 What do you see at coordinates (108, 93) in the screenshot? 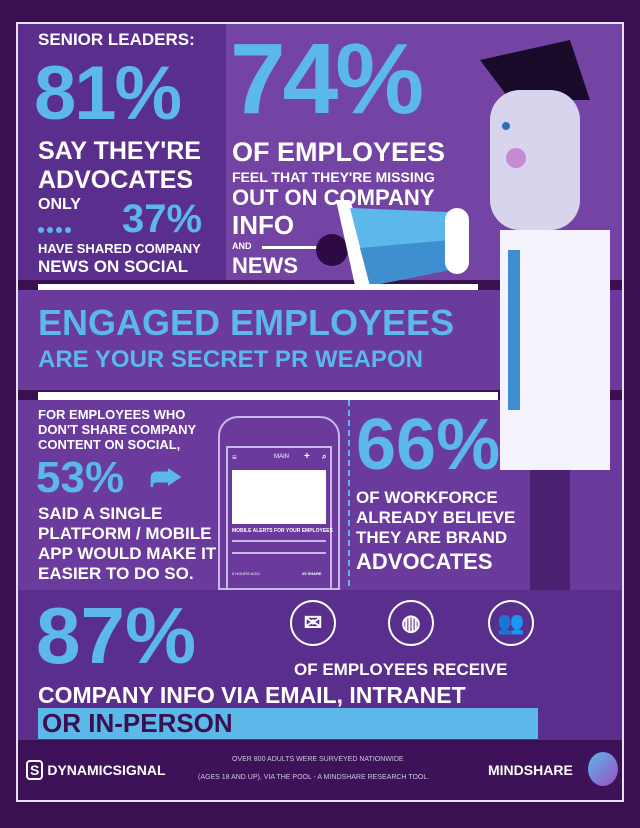
I see `senior-pct: 81%` at bounding box center [108, 93].